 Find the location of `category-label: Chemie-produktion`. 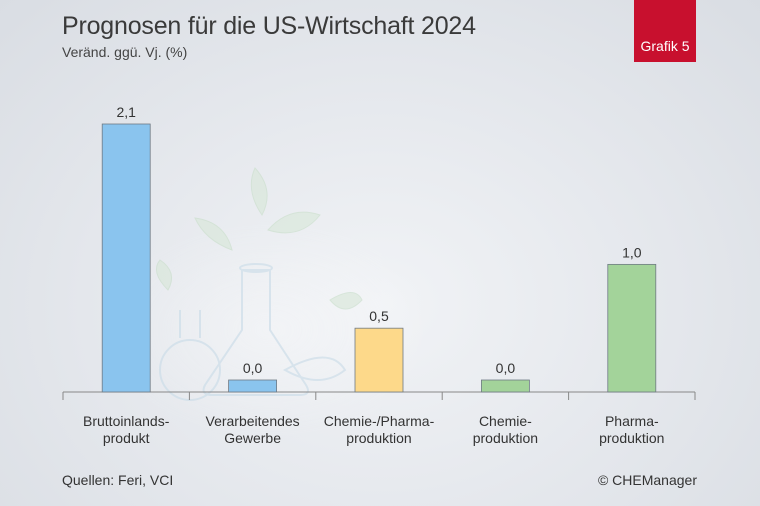

category-label: Chemie-produktion is located at coordinates (505, 429).